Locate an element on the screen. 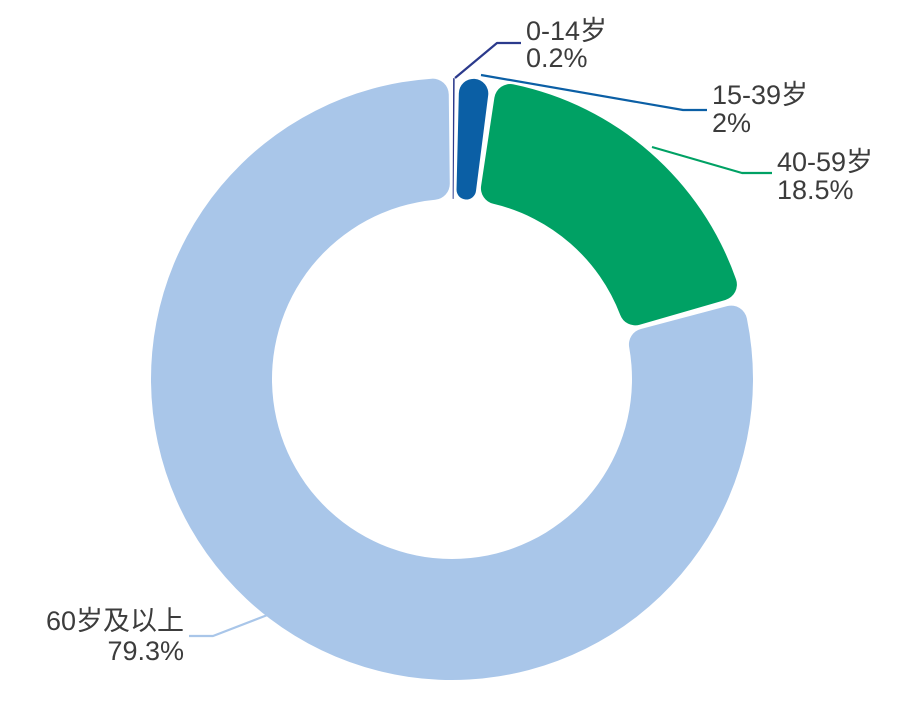 Image resolution: width=901 pixels, height=717 pixels. slice-value-label-age-0-14: 0.2% is located at coordinates (557, 58).